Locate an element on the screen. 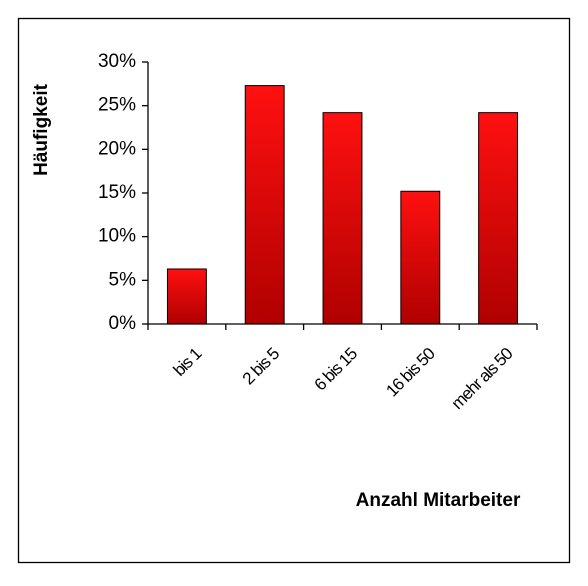 This screenshot has width=588, height=586. y-tick-label: 0% is located at coordinates (123, 323).